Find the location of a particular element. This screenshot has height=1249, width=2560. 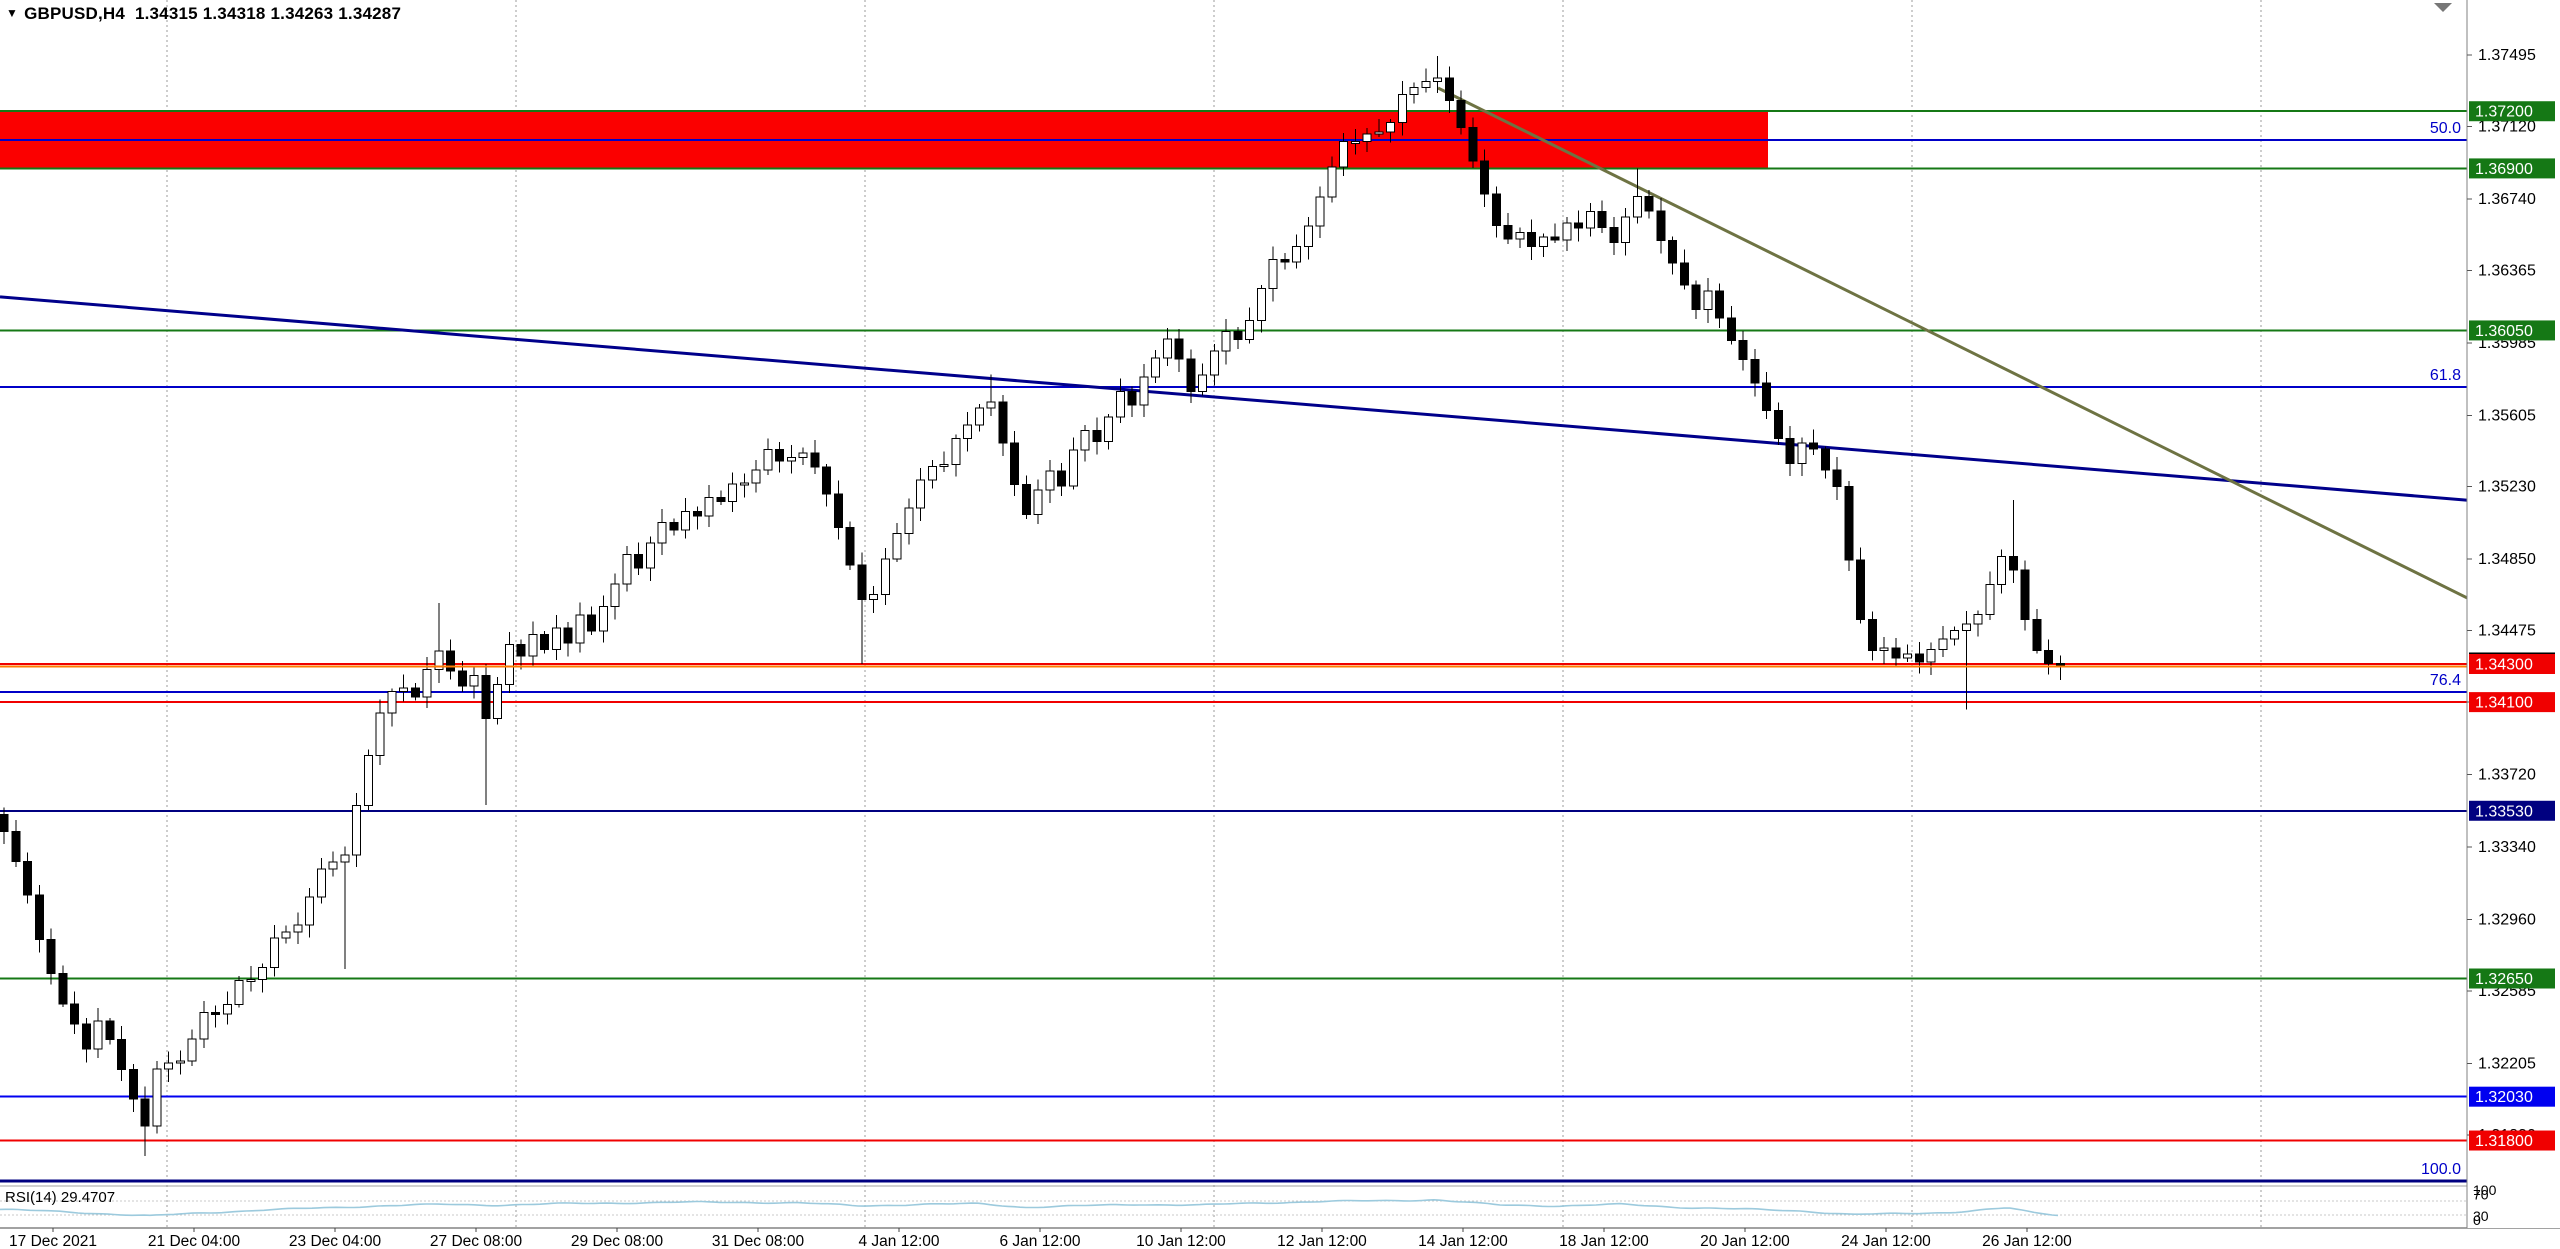

svg-text: 10 Jan 12:00 is located at coordinates (1181, 1241).